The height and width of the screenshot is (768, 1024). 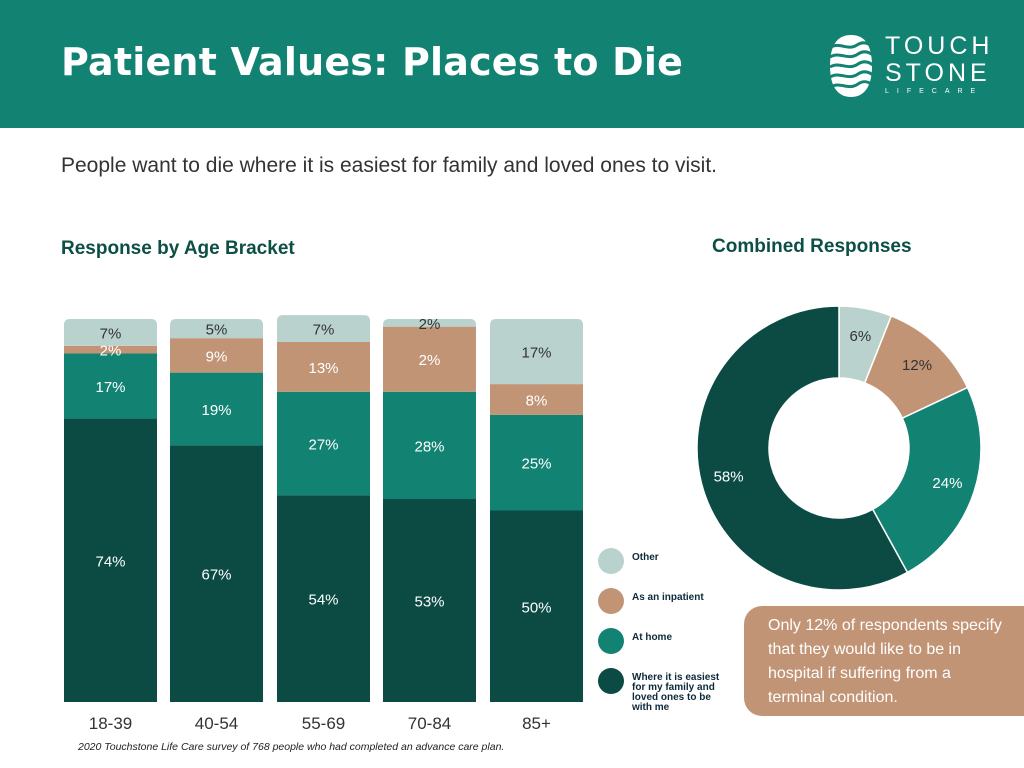 I want to click on legend-label: Other, so click(x=645, y=557).